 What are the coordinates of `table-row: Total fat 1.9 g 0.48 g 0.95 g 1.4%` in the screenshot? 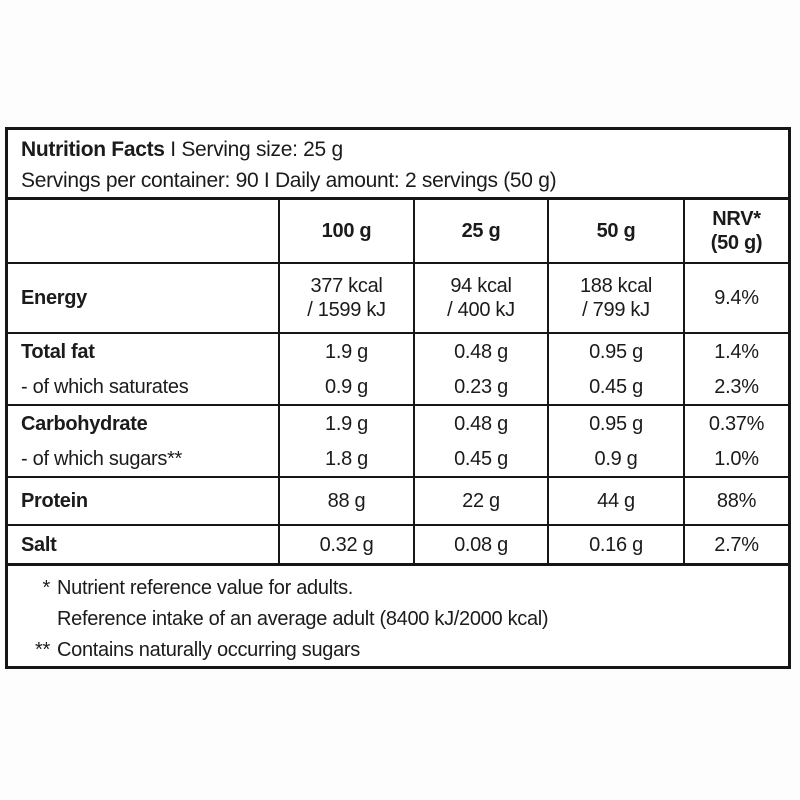 It's located at (398, 350).